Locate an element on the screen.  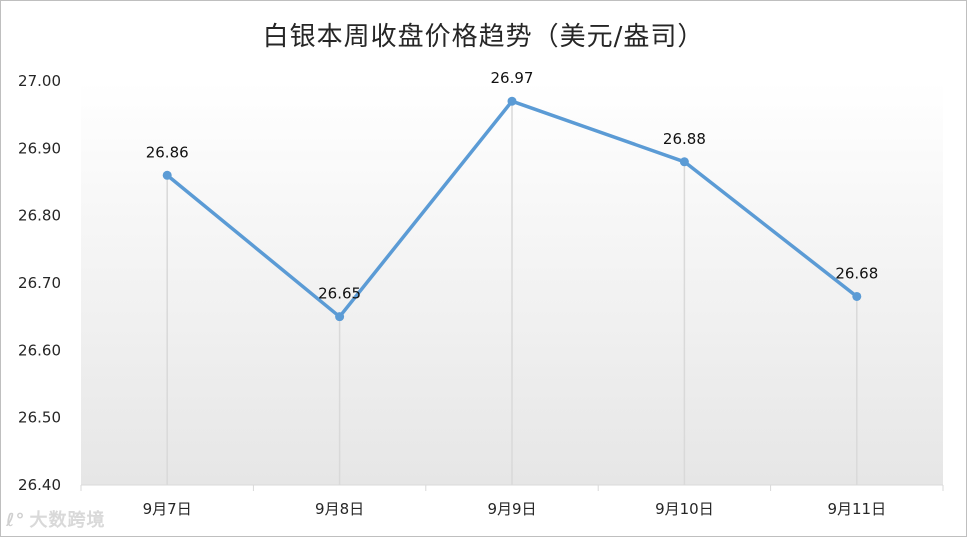
y-tick-label: 26.80 is located at coordinates (39, 216).